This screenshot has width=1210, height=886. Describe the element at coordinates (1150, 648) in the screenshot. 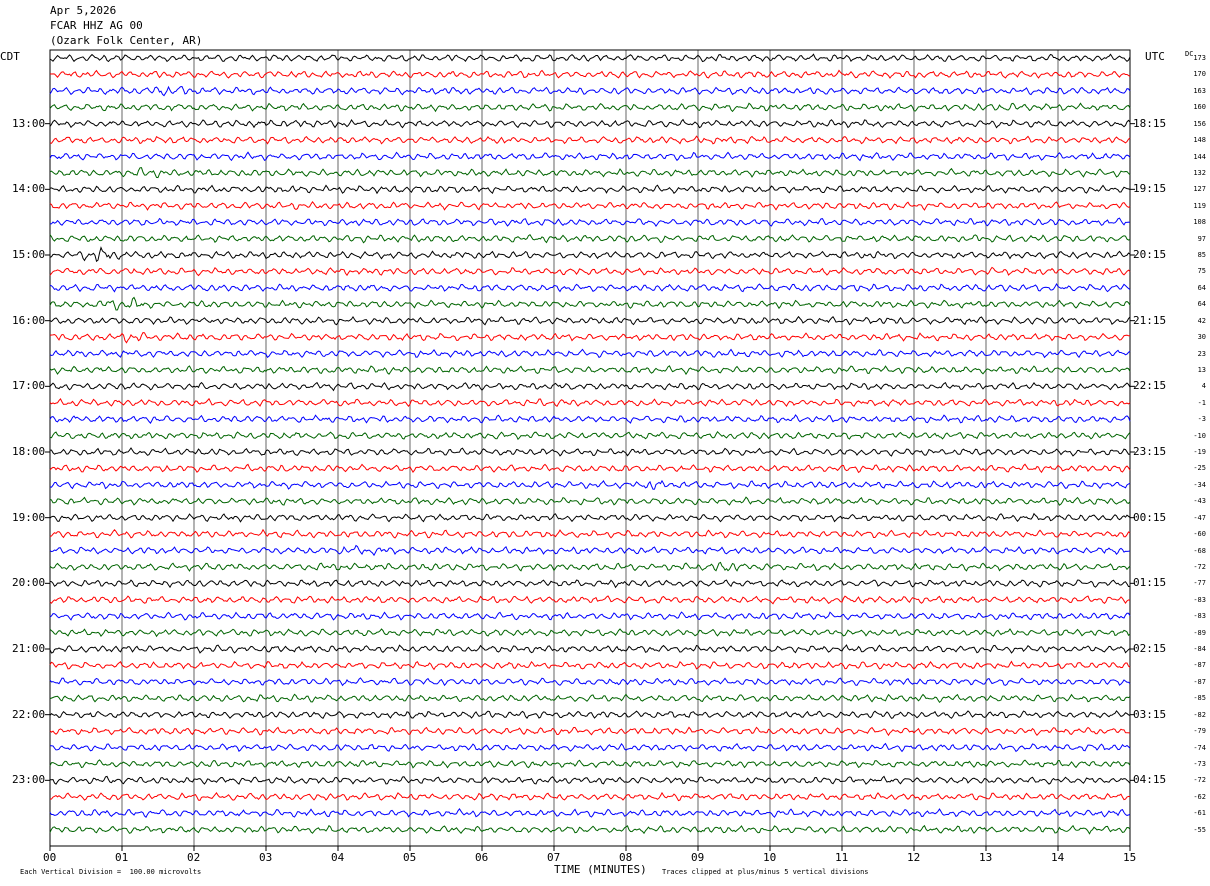

I see `right-hour-label: 02:15` at that location.